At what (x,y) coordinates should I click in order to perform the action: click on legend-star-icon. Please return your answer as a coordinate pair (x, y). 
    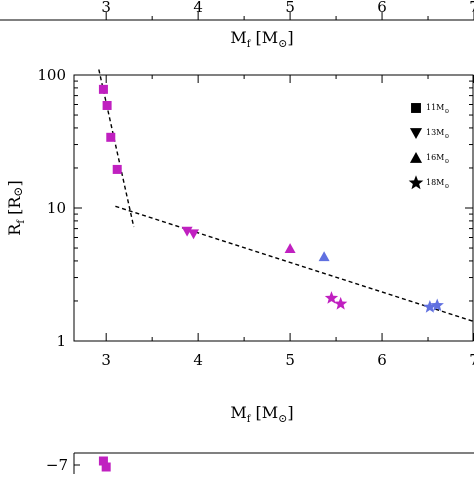
    Looking at the image, I should click on (416, 182).